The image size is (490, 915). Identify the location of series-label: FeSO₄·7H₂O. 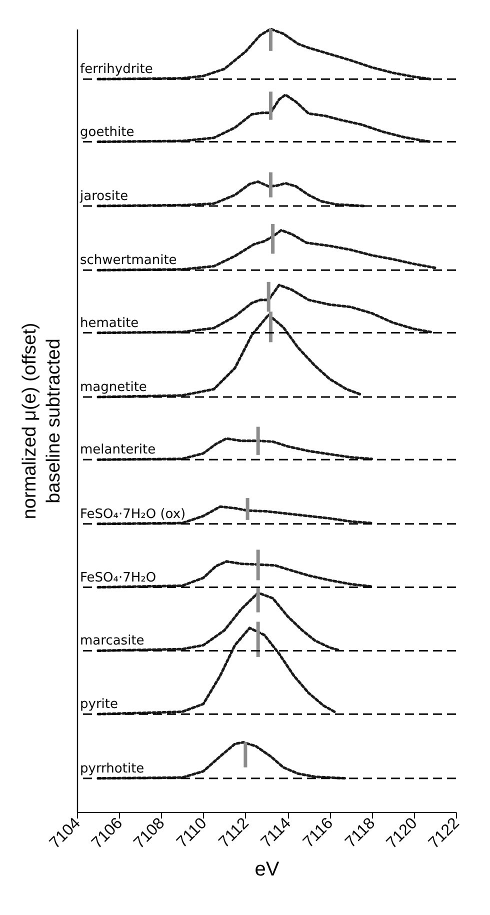
(118, 578).